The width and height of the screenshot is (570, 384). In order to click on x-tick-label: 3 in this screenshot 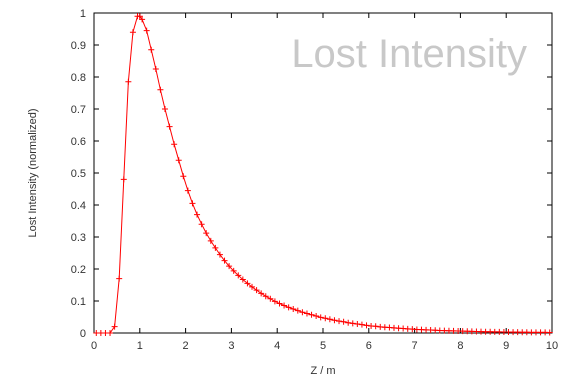, I will do `click(231, 346)`.